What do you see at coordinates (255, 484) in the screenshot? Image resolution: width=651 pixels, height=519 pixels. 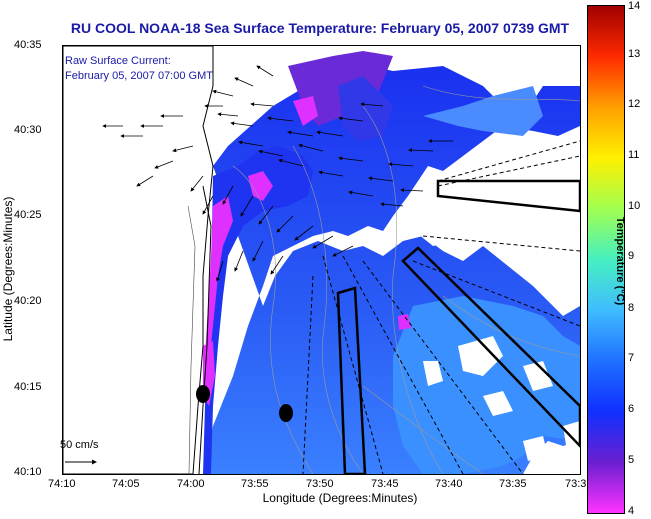 I see `x-tick-label: 73:55` at bounding box center [255, 484].